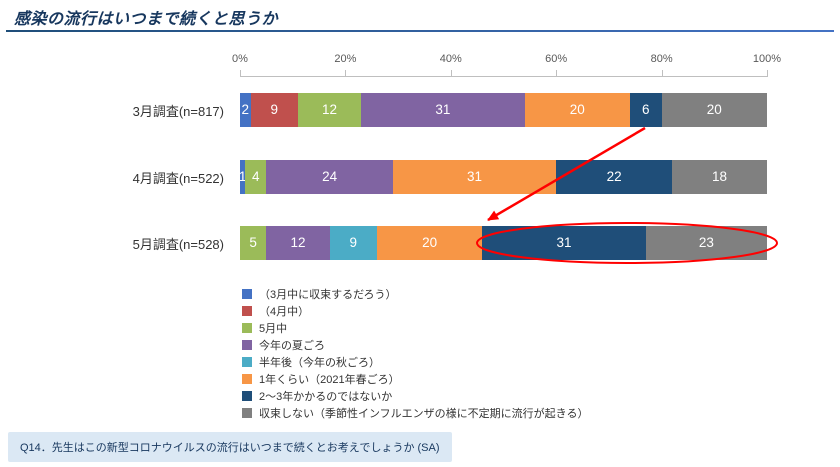 Image resolution: width=840 pixels, height=467 pixels. I want to click on bar-segment: 4, so click(256, 177).